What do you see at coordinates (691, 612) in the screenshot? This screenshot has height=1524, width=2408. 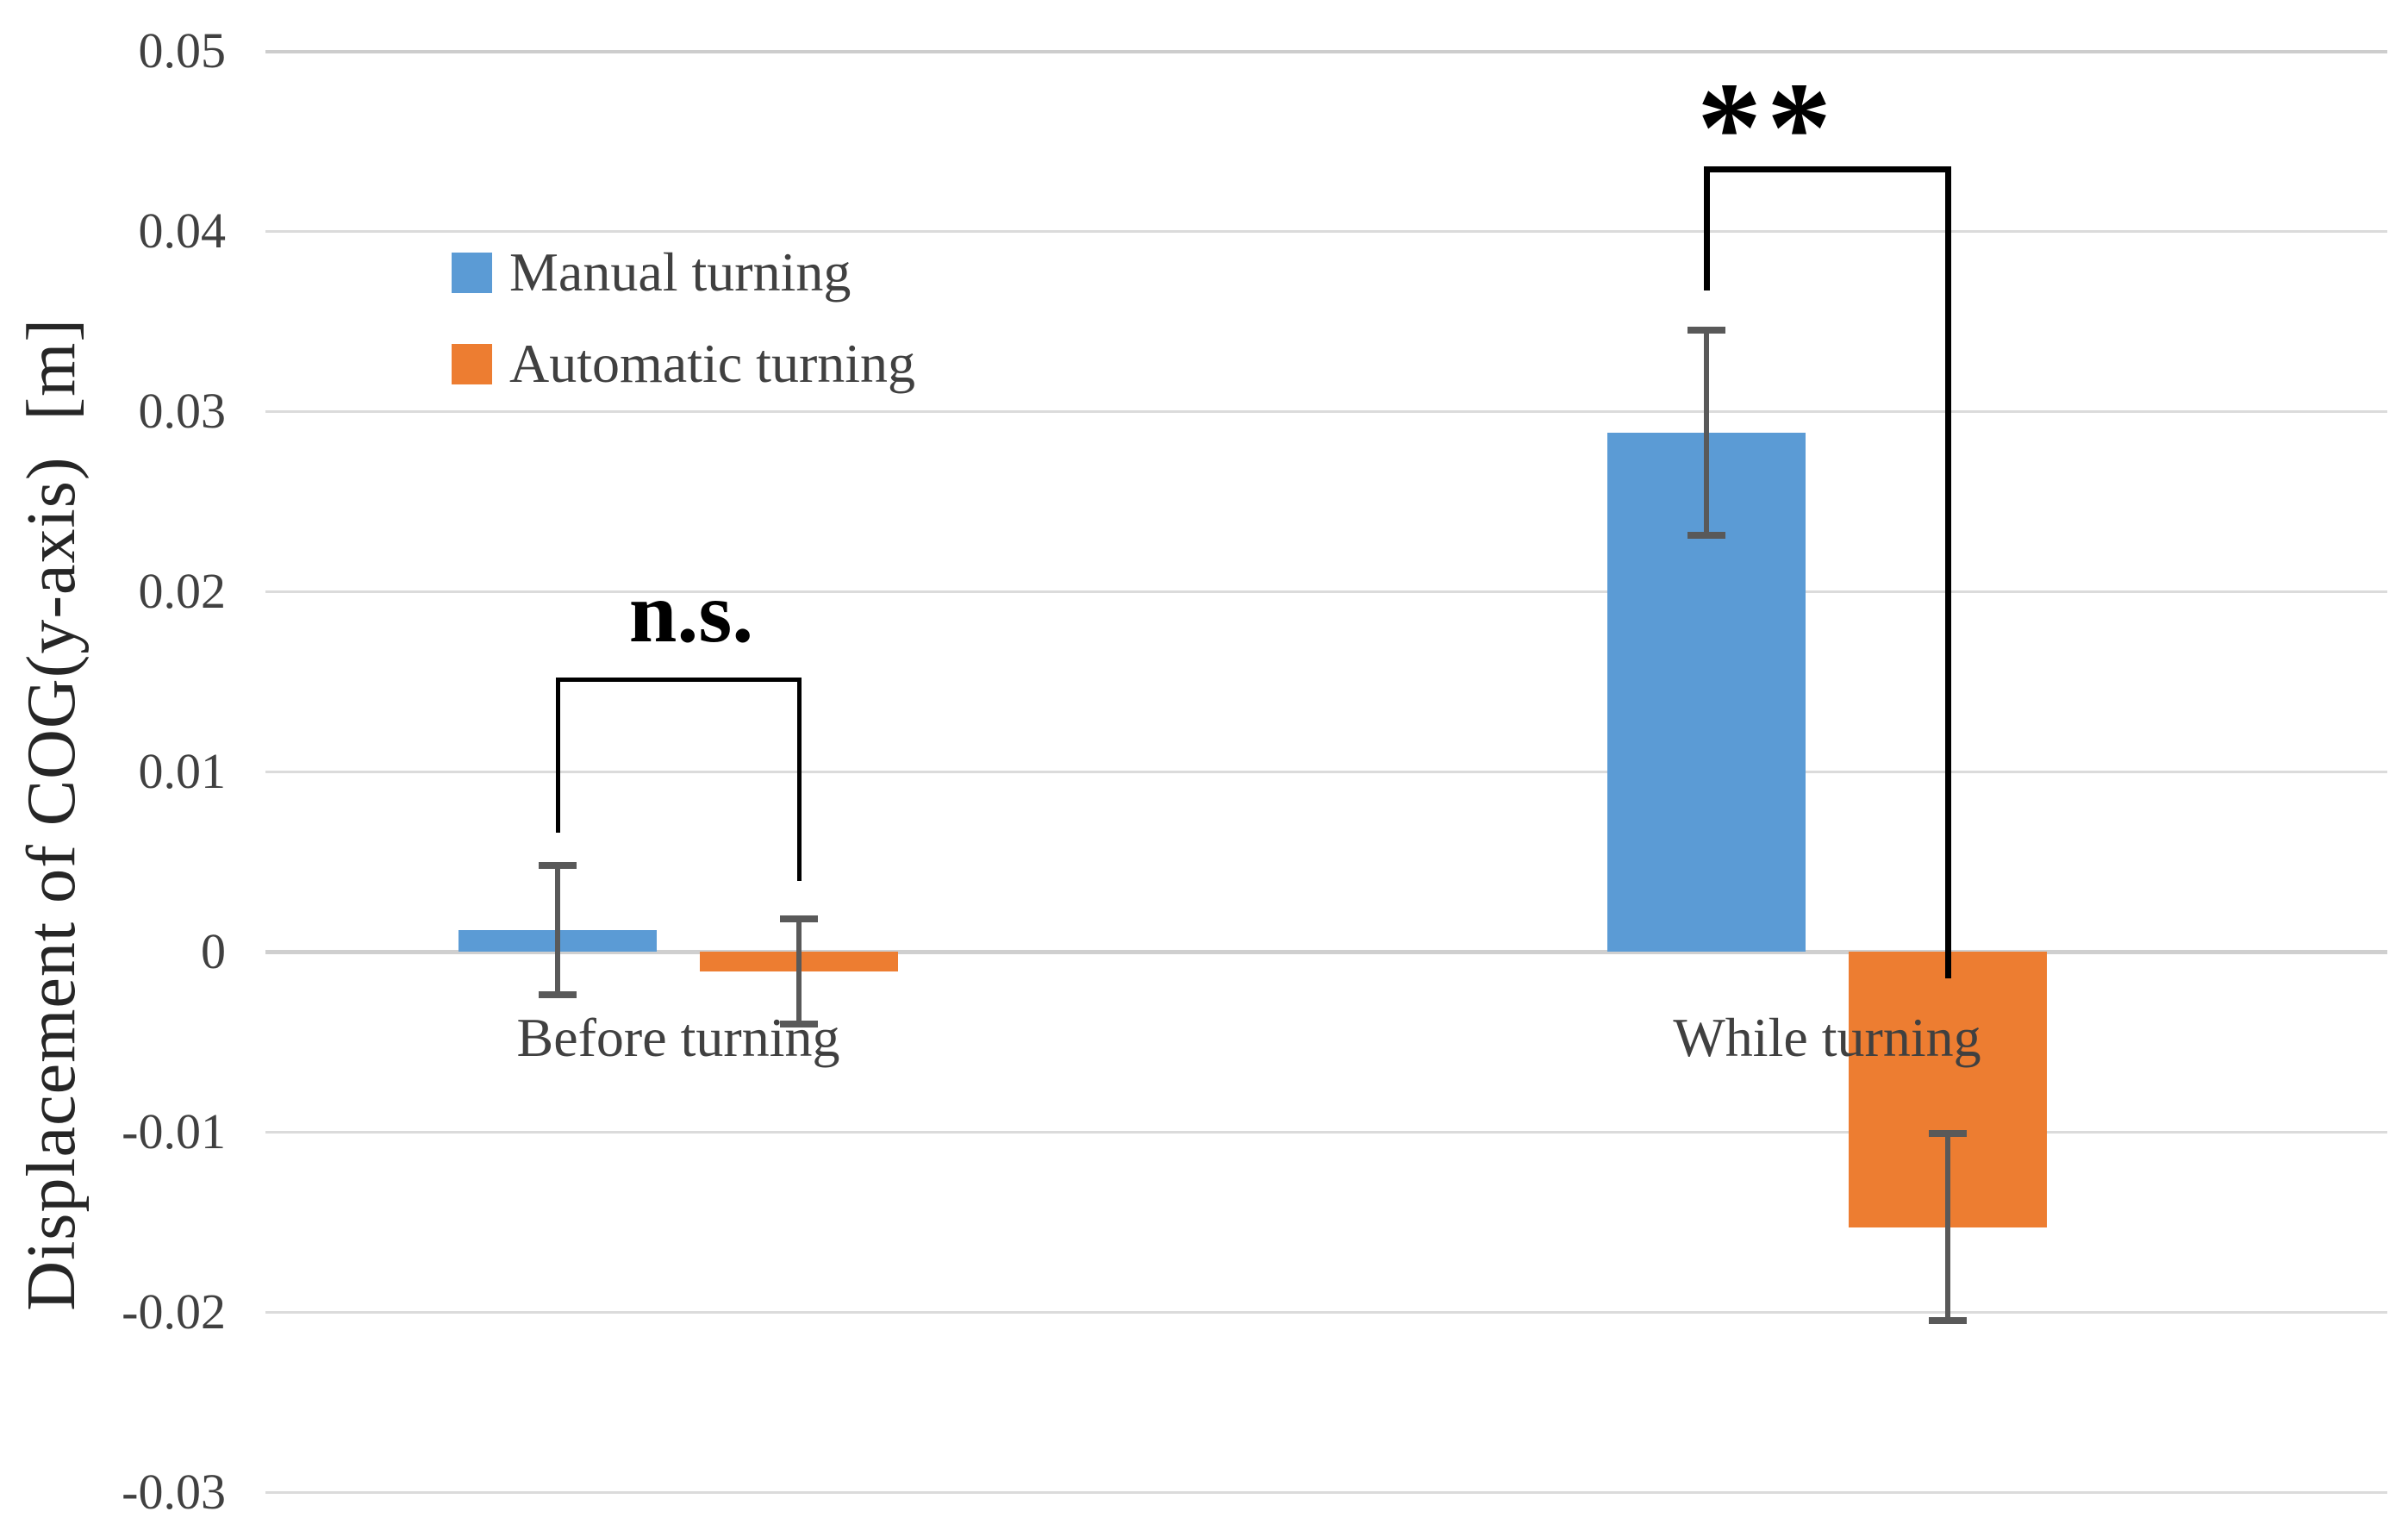 I see `significance-label-ns: n.s.` at bounding box center [691, 612].